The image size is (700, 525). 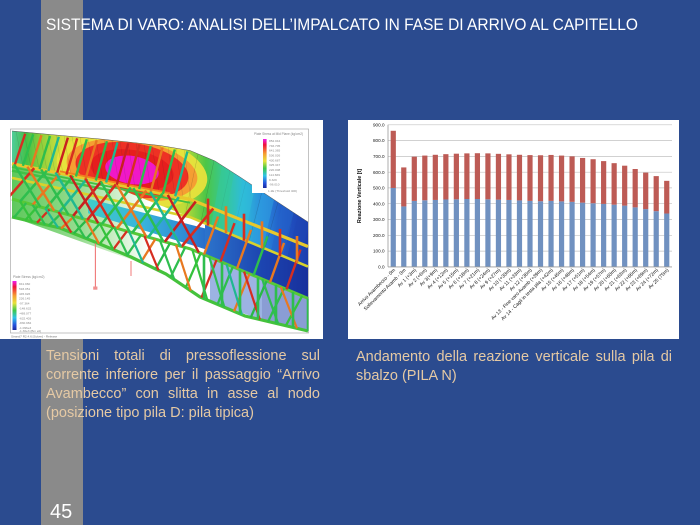 I want to click on svg-text: 400.0, so click(x=379, y=203).